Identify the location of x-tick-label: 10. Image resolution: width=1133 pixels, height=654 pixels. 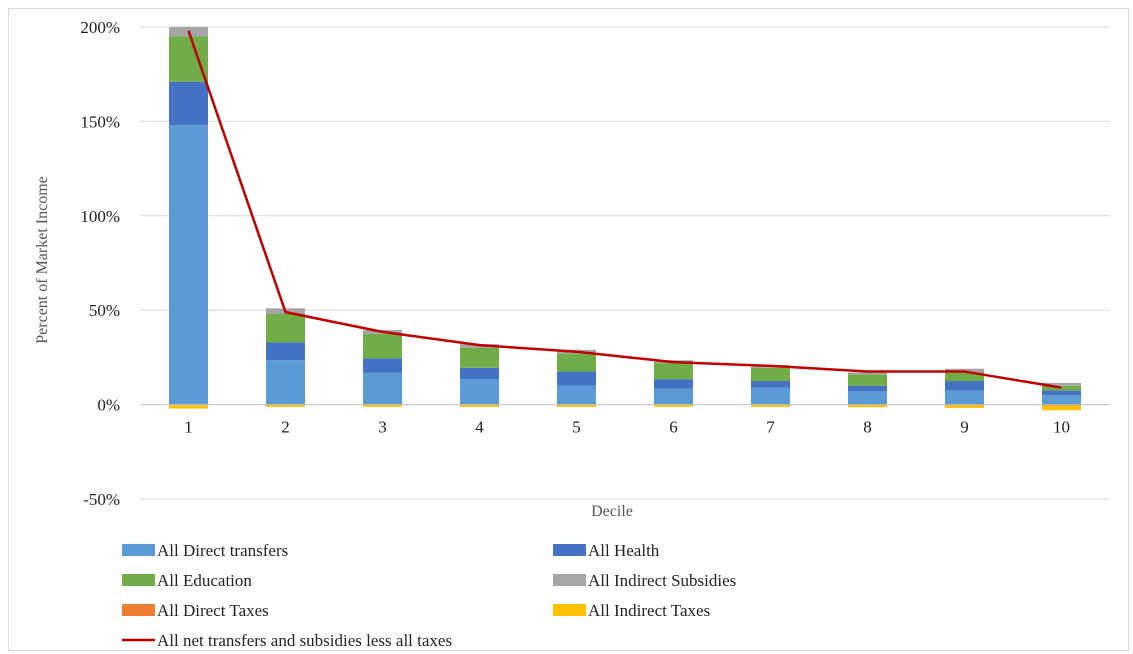
(1061, 427).